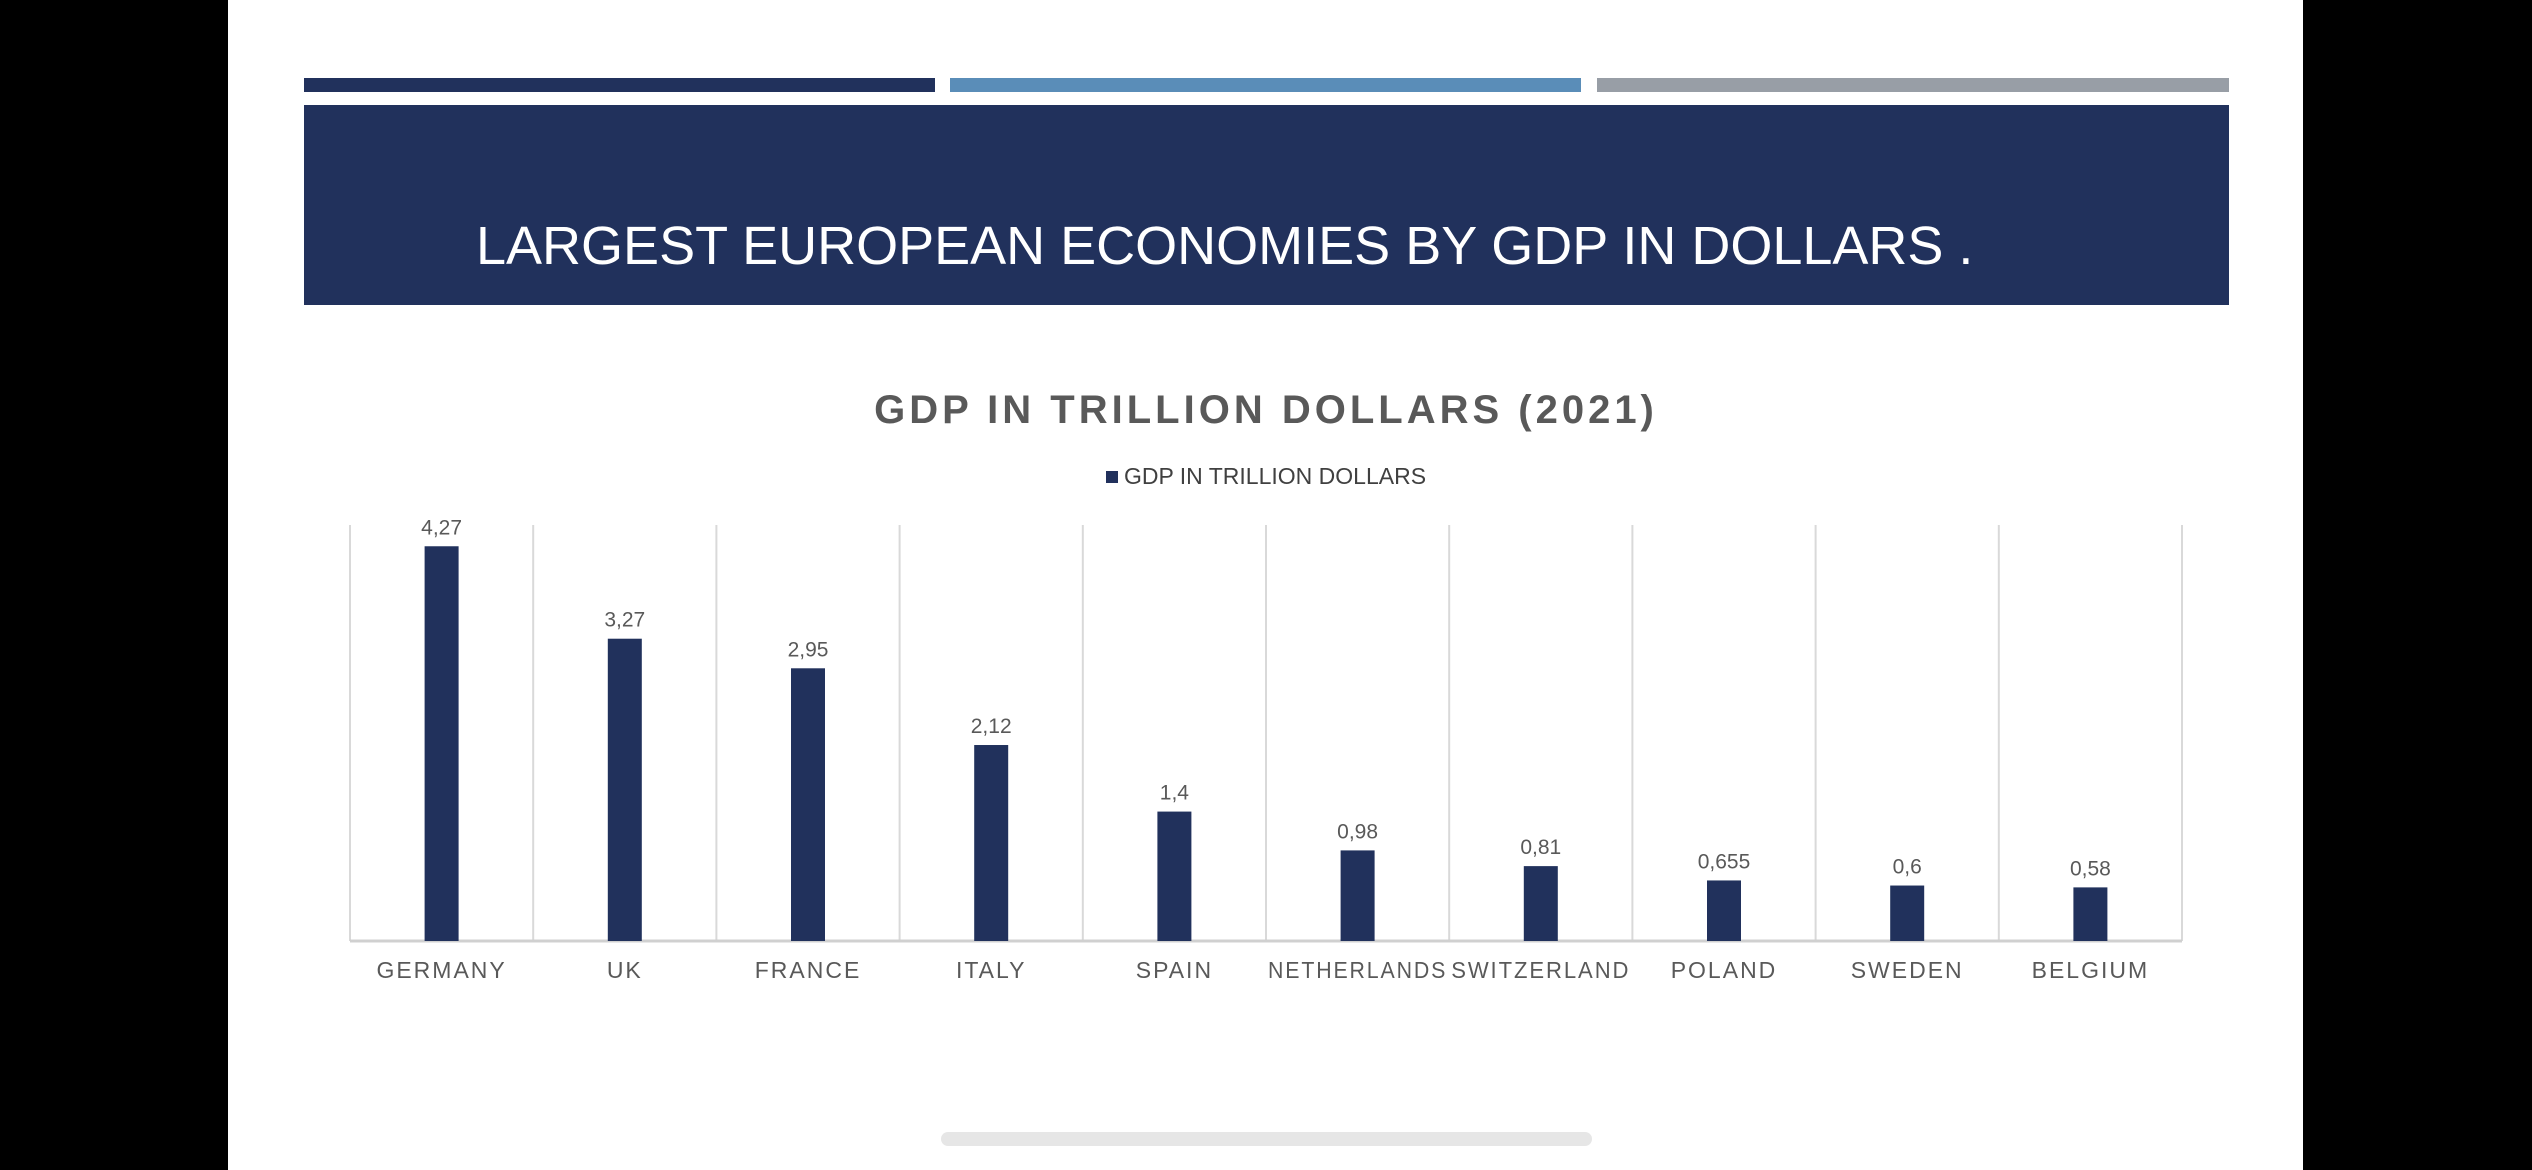 The height and width of the screenshot is (1170, 2532). I want to click on x-tick-label: POLAND, so click(1724, 970).